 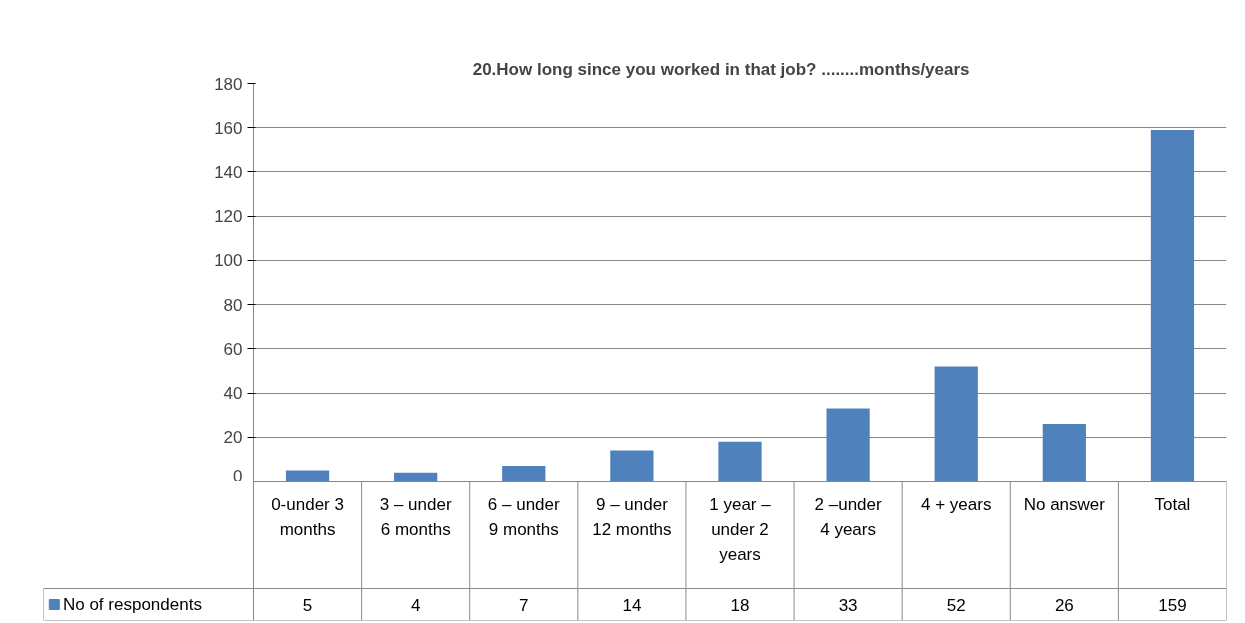 What do you see at coordinates (1172, 505) in the screenshot?
I see `x-tick-label: Total` at bounding box center [1172, 505].